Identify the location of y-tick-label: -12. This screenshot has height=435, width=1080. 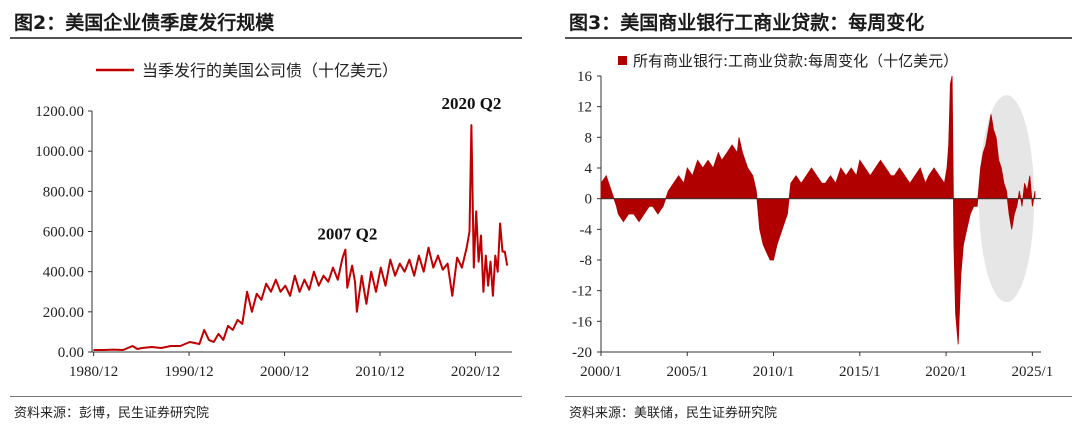
(582, 292).